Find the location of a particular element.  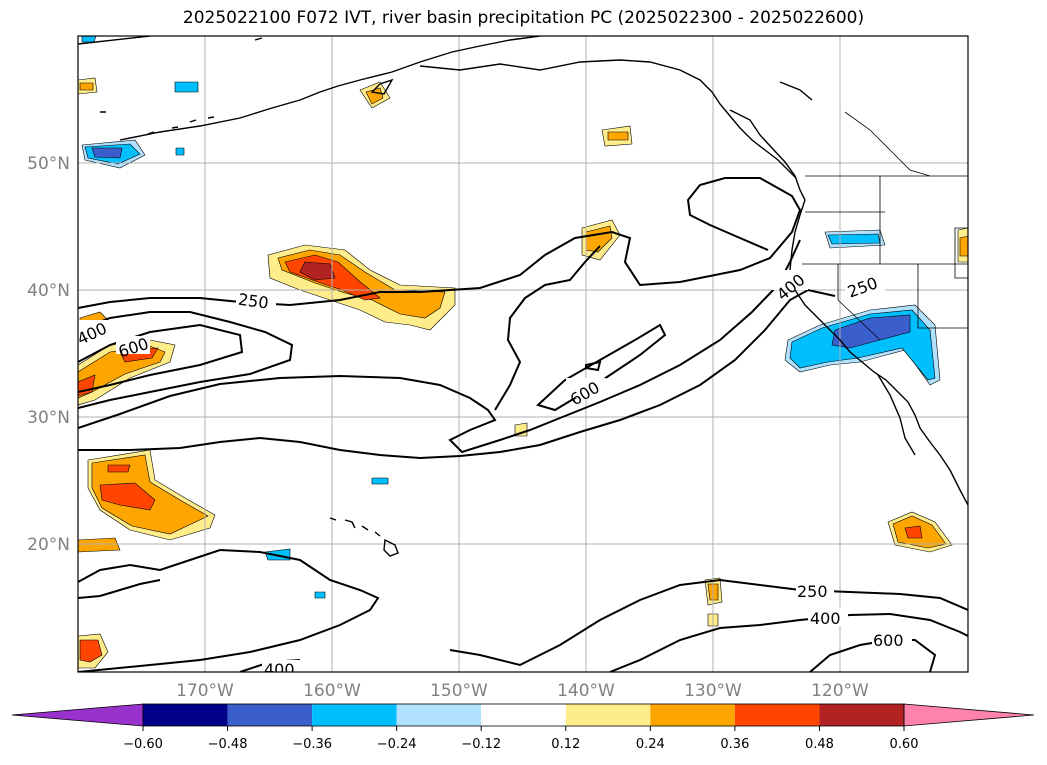

colorbar-tick-label: −0.12 is located at coordinates (481, 744).